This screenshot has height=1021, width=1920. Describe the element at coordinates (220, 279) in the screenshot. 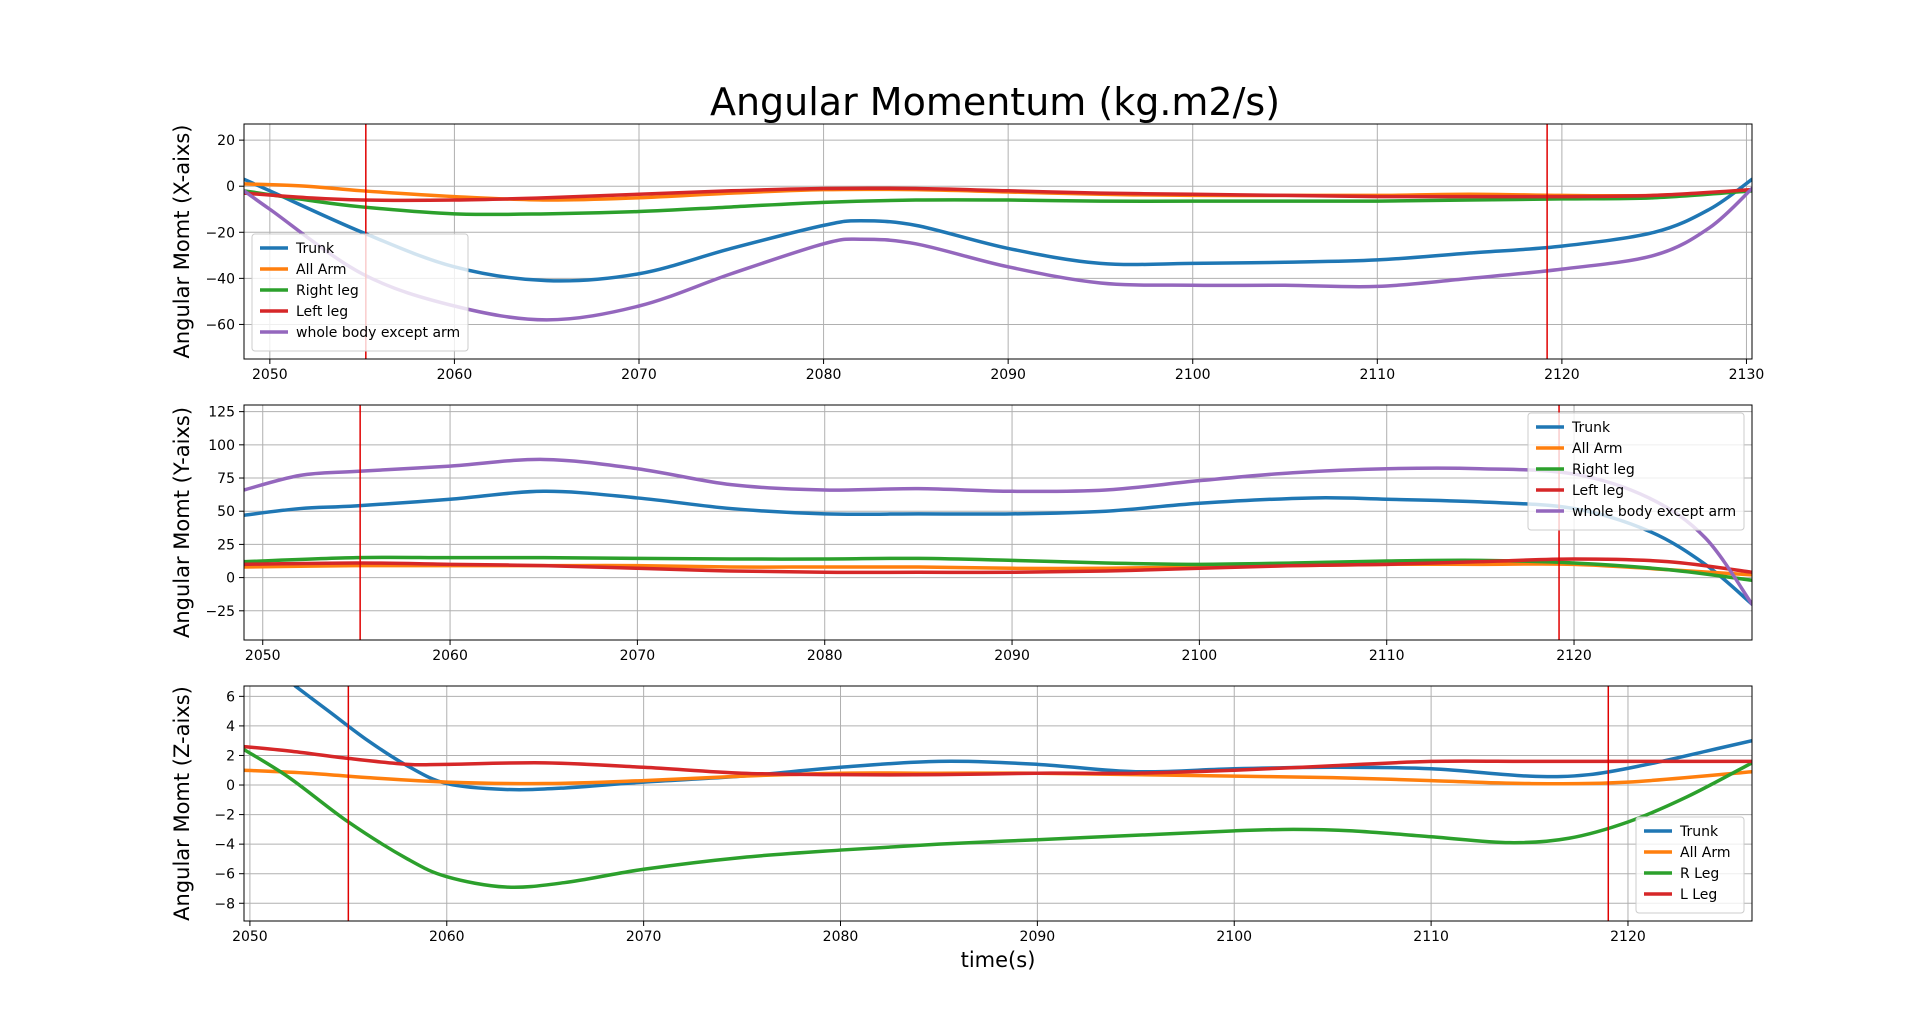

I see `y-tick-label: −40` at that location.